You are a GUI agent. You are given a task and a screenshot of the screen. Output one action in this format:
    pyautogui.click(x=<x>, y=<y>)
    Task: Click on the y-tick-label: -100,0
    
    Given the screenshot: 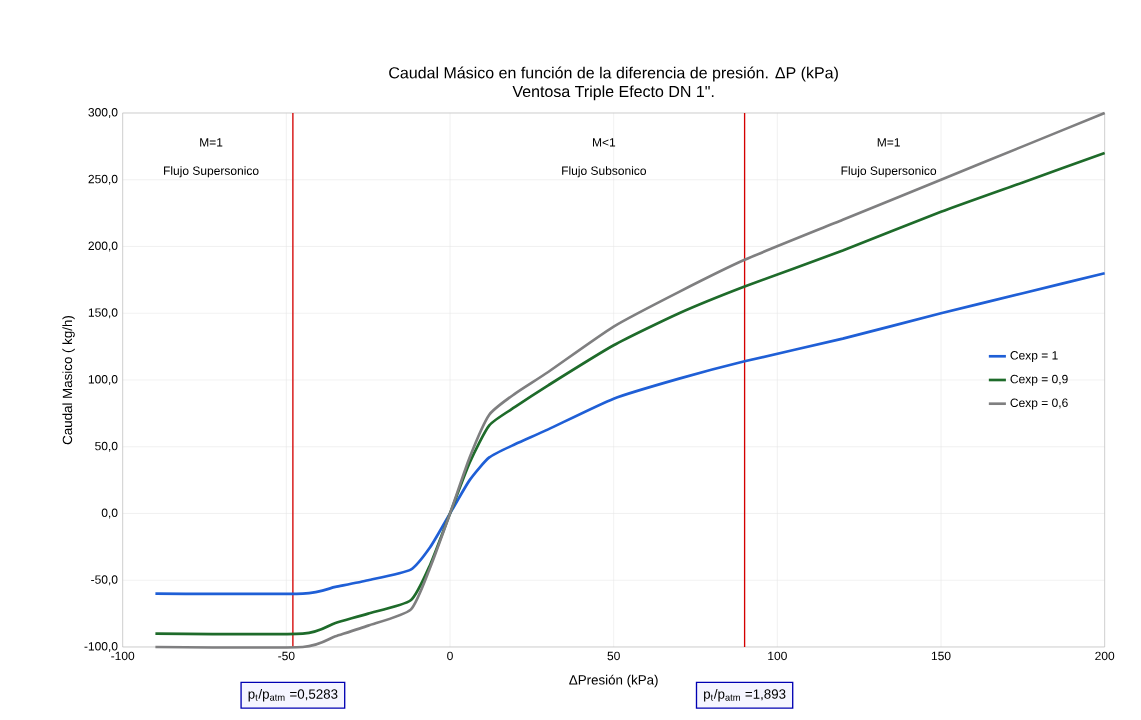 What is the action you would take?
    pyautogui.click(x=101, y=647)
    